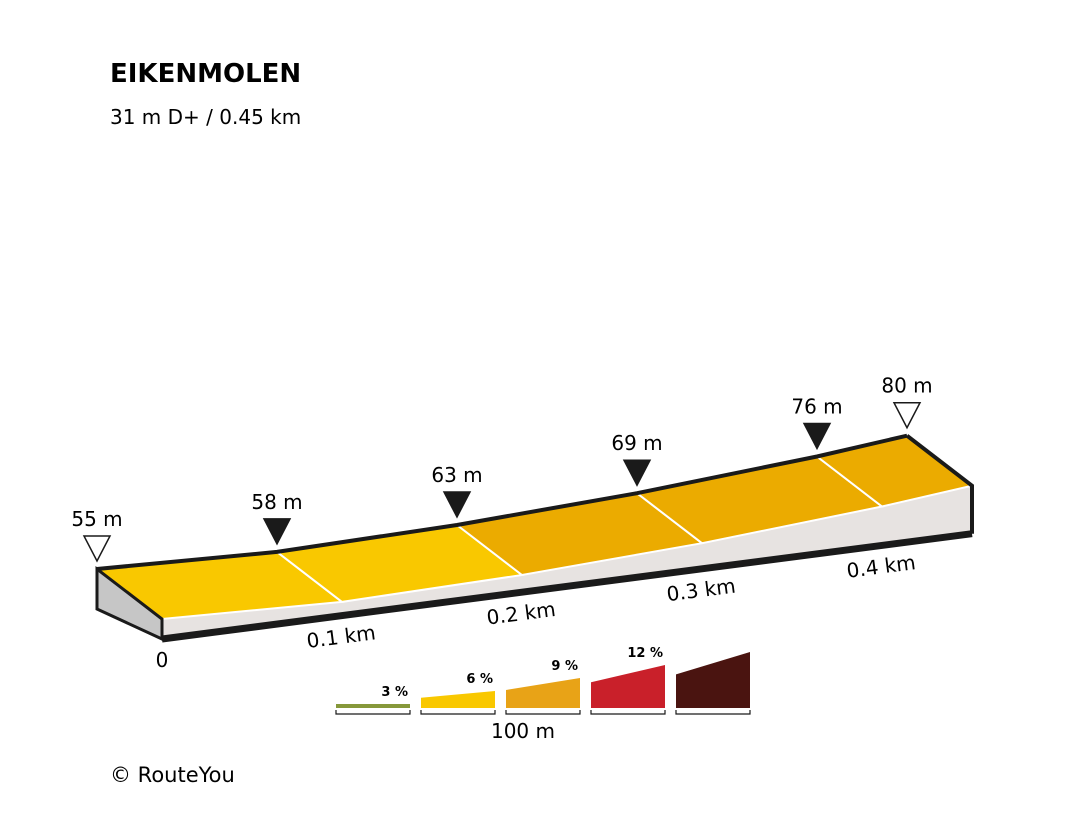  I want to click on distance-tick-label: 0.4 km, so click(881, 566).